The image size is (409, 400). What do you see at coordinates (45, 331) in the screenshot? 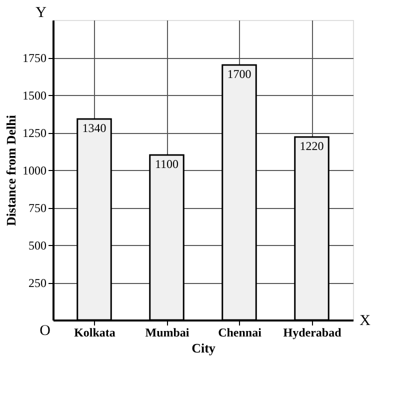
I see `text: O` at bounding box center [45, 331].